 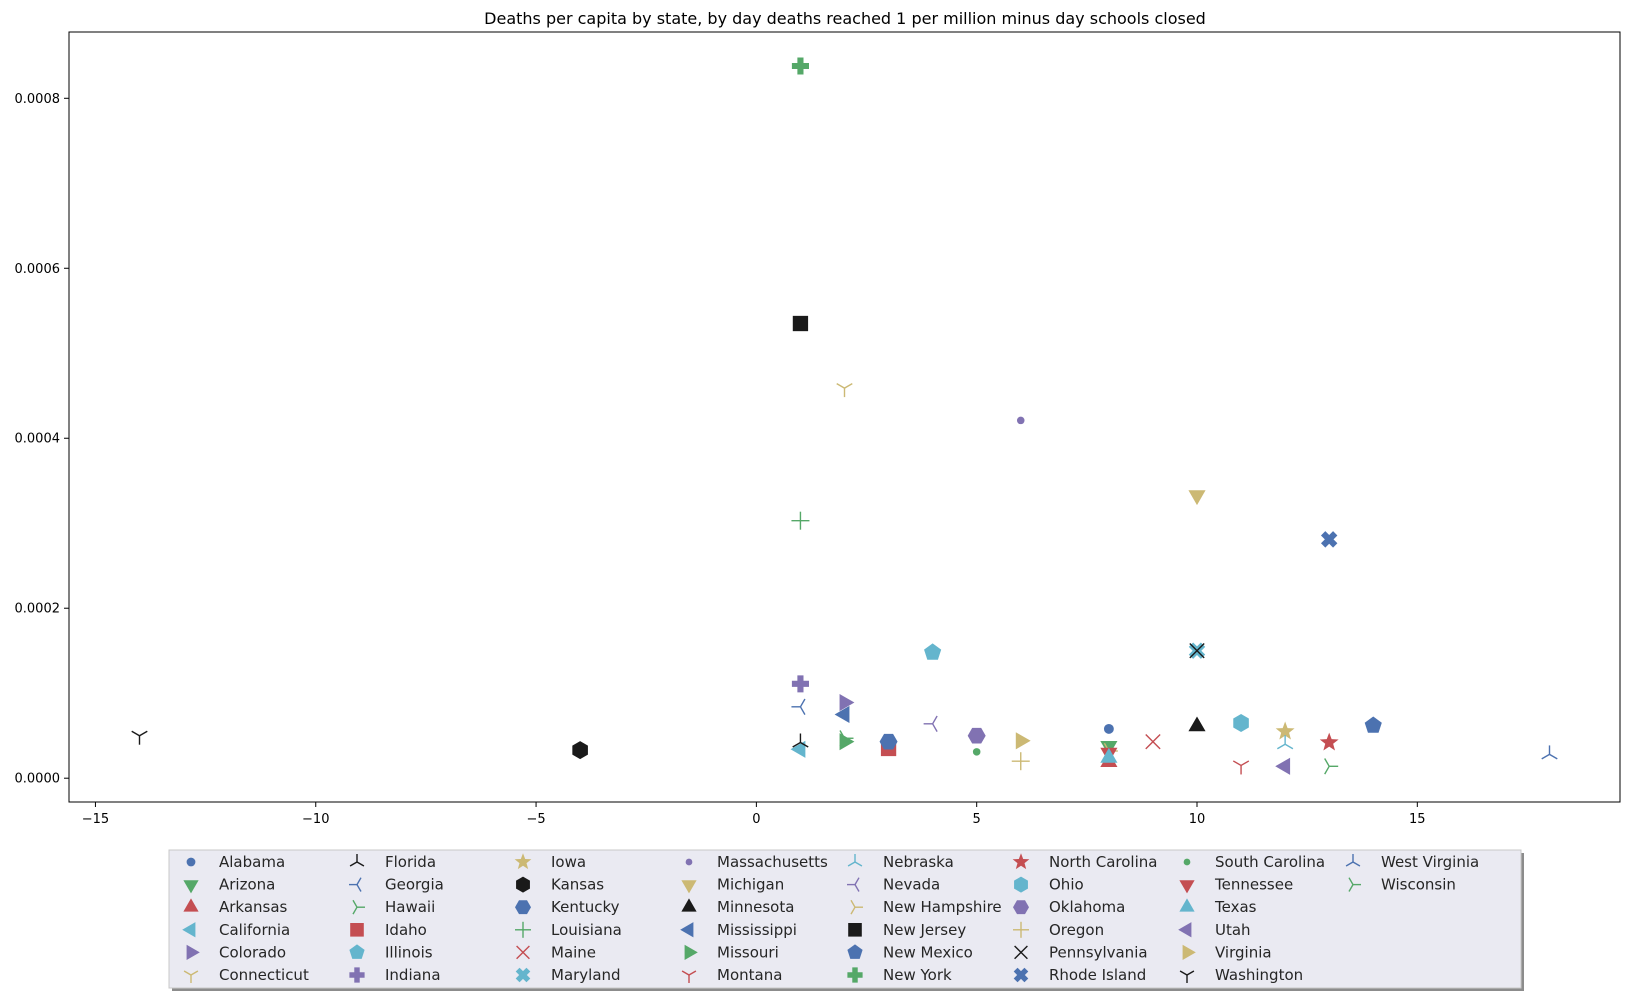 What do you see at coordinates (924, 930) in the screenshot?
I see `legend-label: New Jersey` at bounding box center [924, 930].